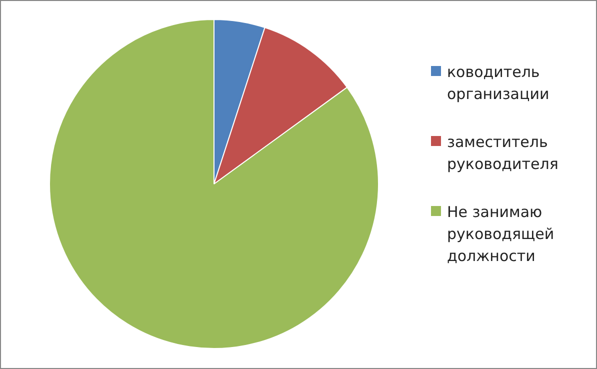  What do you see at coordinates (498, 83) in the screenshot?
I see `legend-label: ководитель организации` at bounding box center [498, 83].